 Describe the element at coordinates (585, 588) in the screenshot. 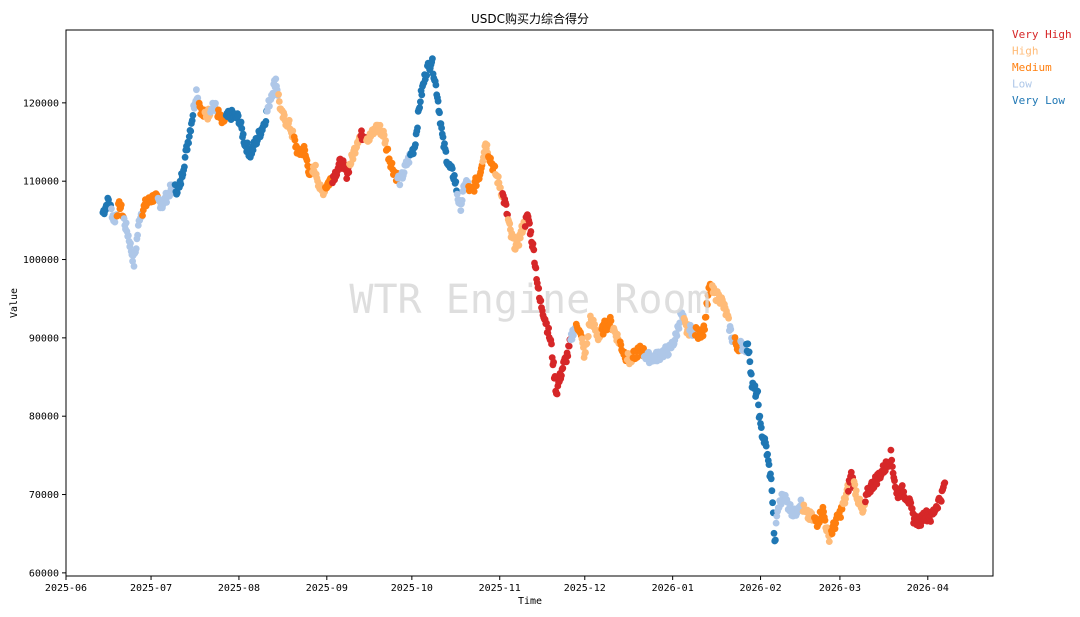

I see `x-tick-label: 2025-12` at that location.